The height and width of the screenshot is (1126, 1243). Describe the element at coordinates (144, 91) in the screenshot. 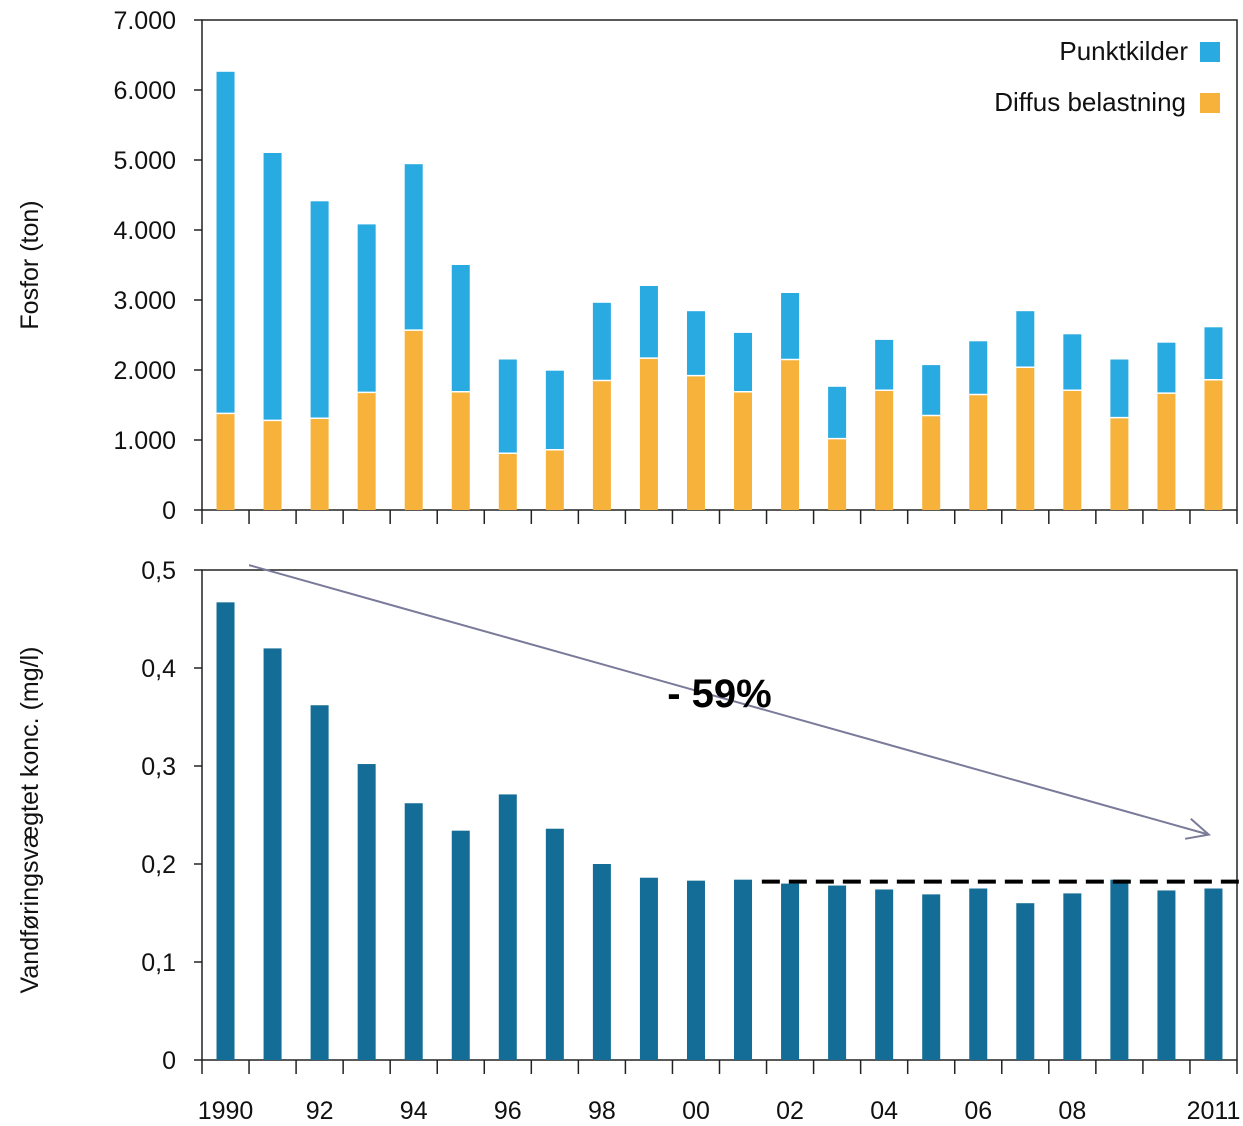

I see `top-y-tick-label: 6.000` at that location.